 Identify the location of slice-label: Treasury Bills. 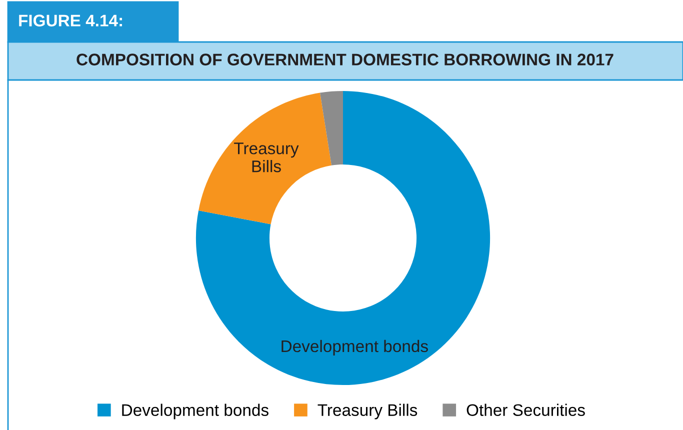
(266, 157).